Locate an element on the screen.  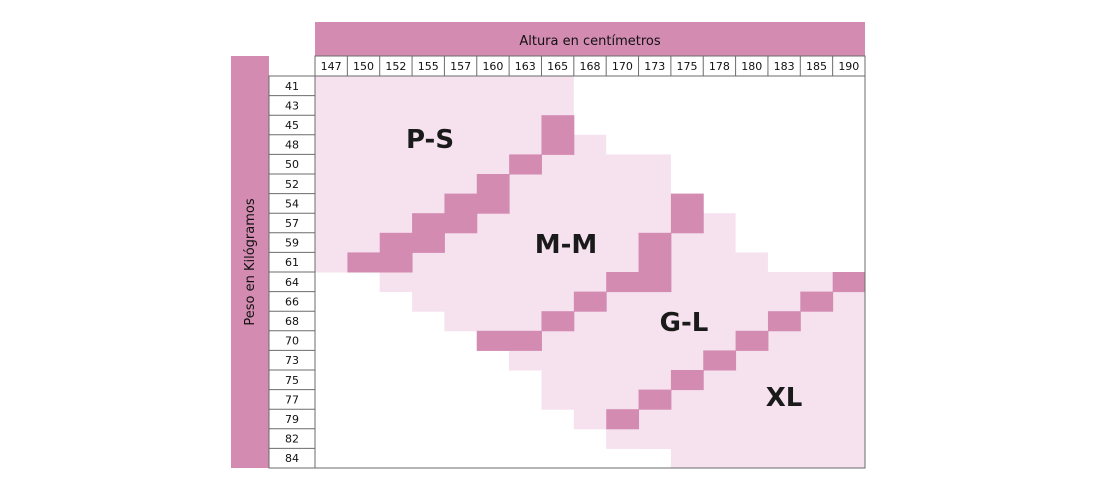
y-tick-label: 54 is located at coordinates (292, 203).